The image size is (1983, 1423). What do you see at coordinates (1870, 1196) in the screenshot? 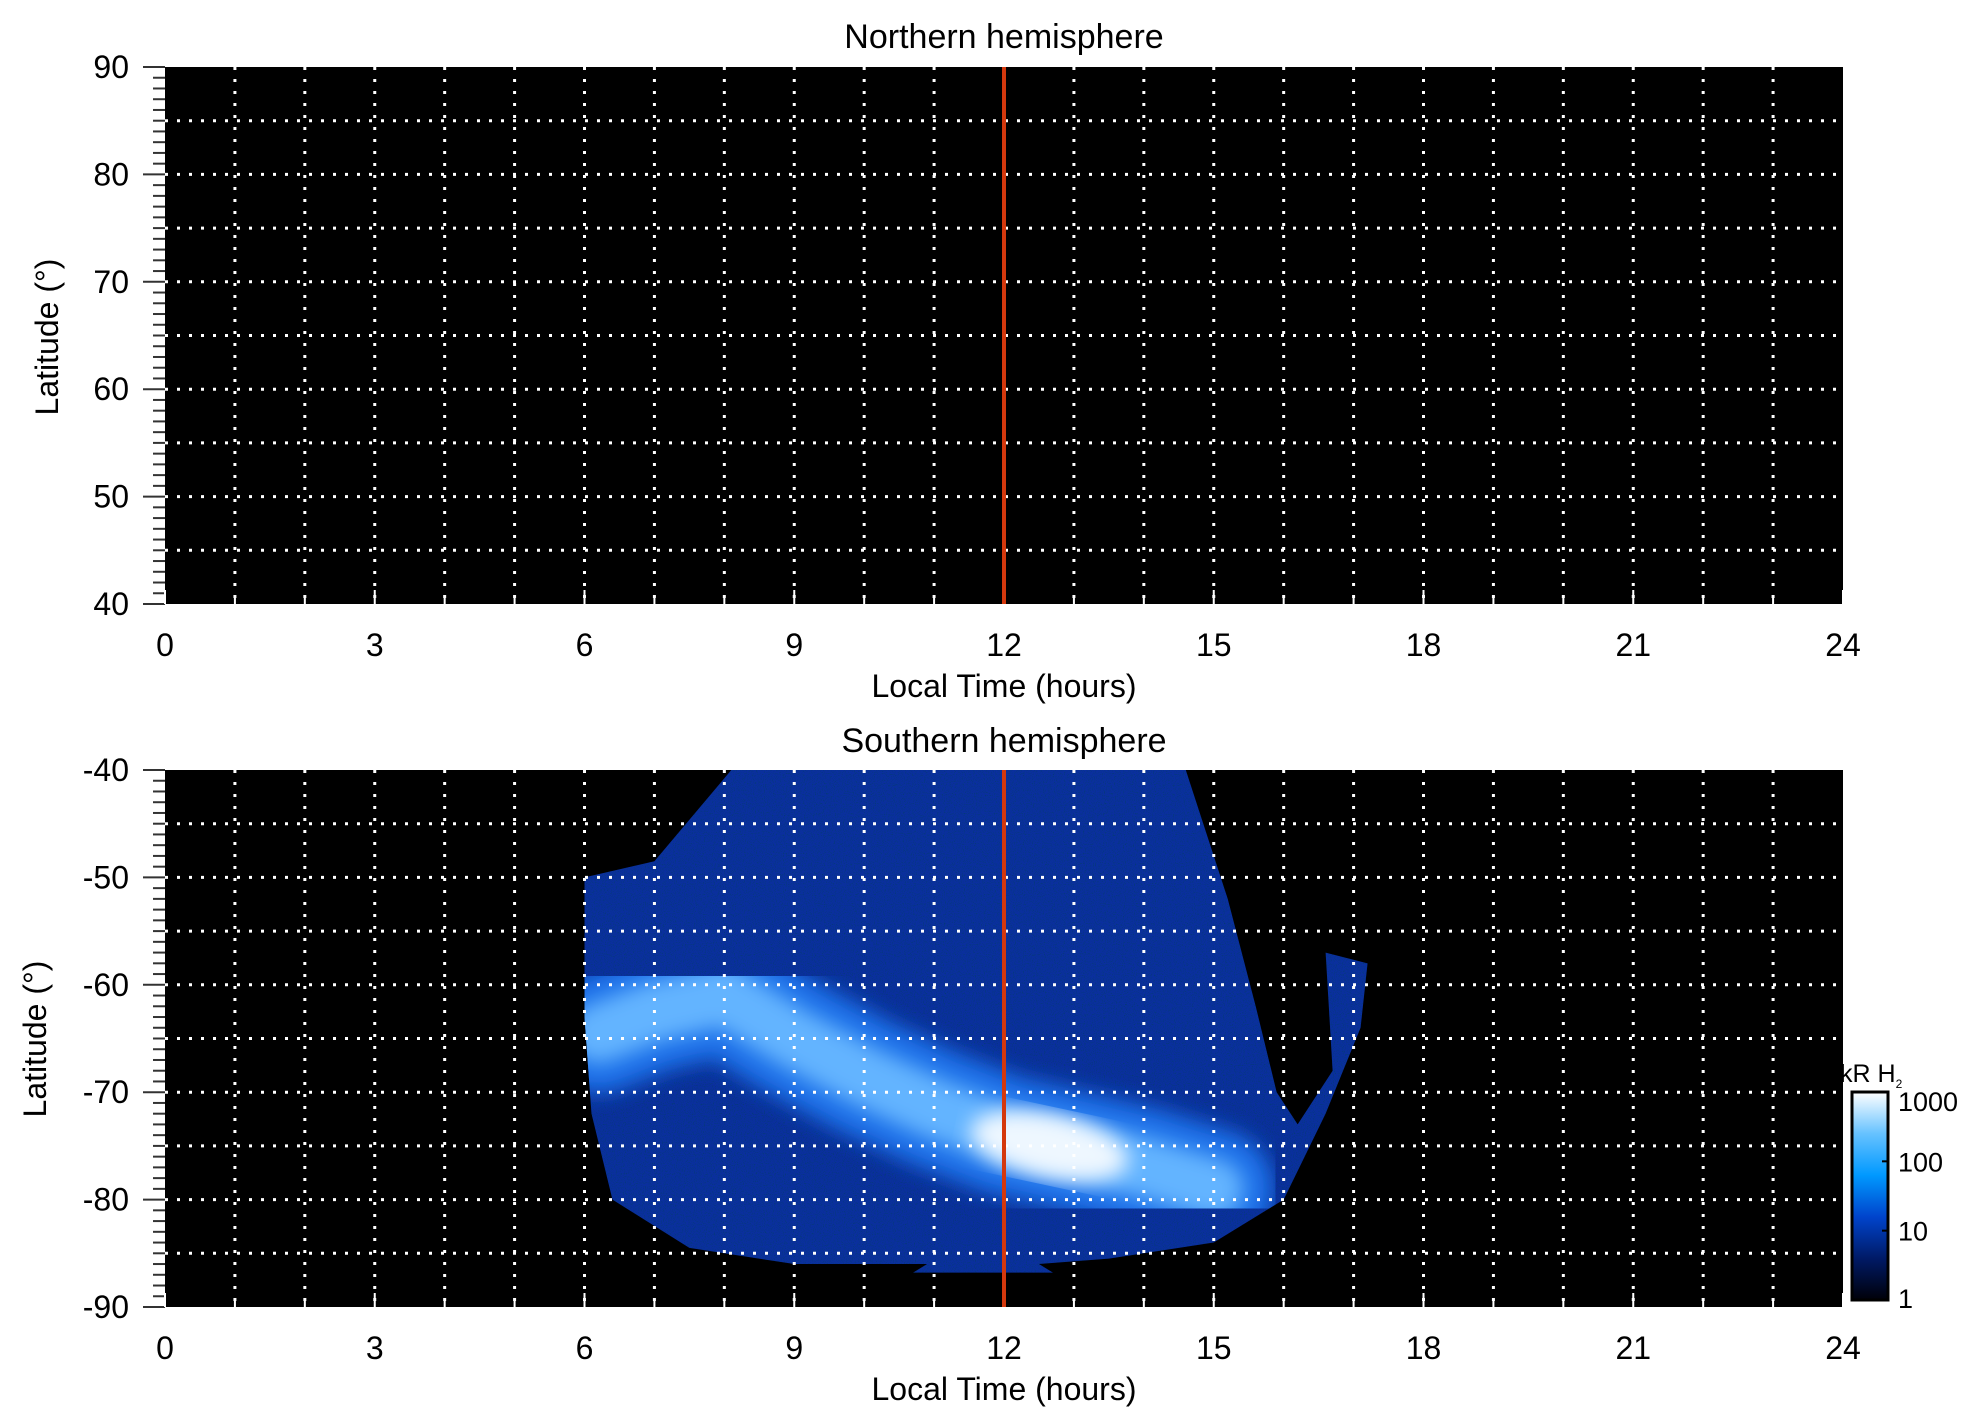
I see `colorbar-bar` at bounding box center [1870, 1196].